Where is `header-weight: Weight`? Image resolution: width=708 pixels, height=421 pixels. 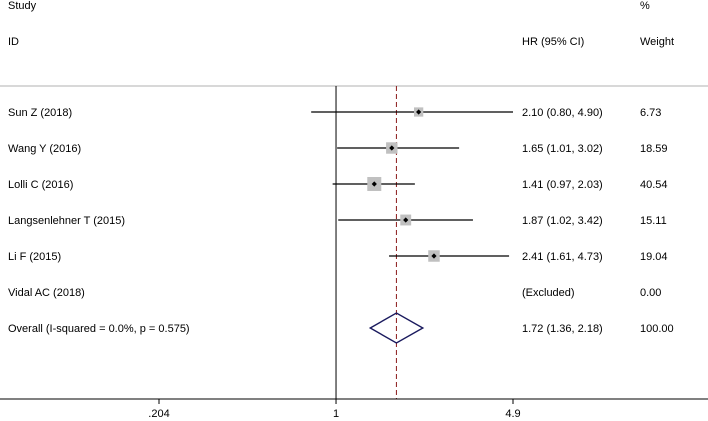 header-weight: Weight is located at coordinates (657, 42).